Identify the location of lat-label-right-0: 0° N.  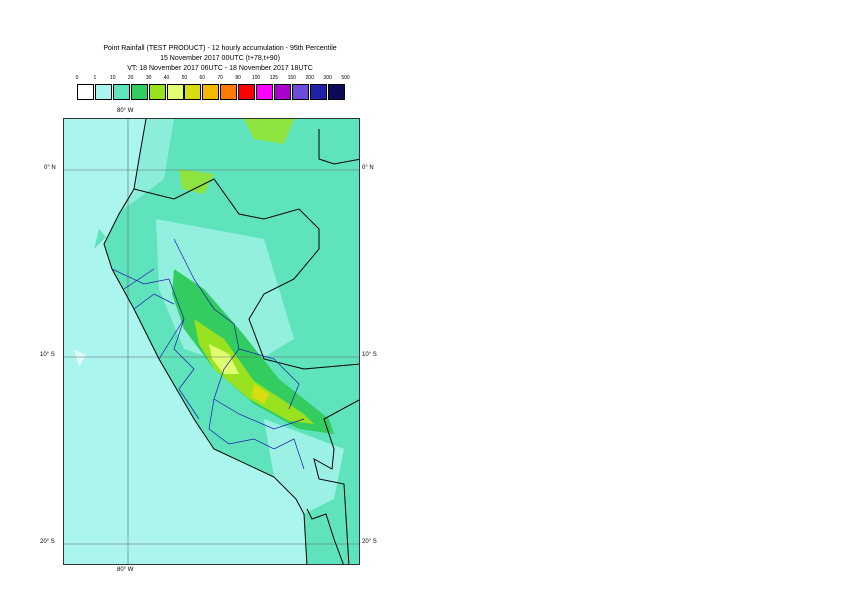
(368, 168).